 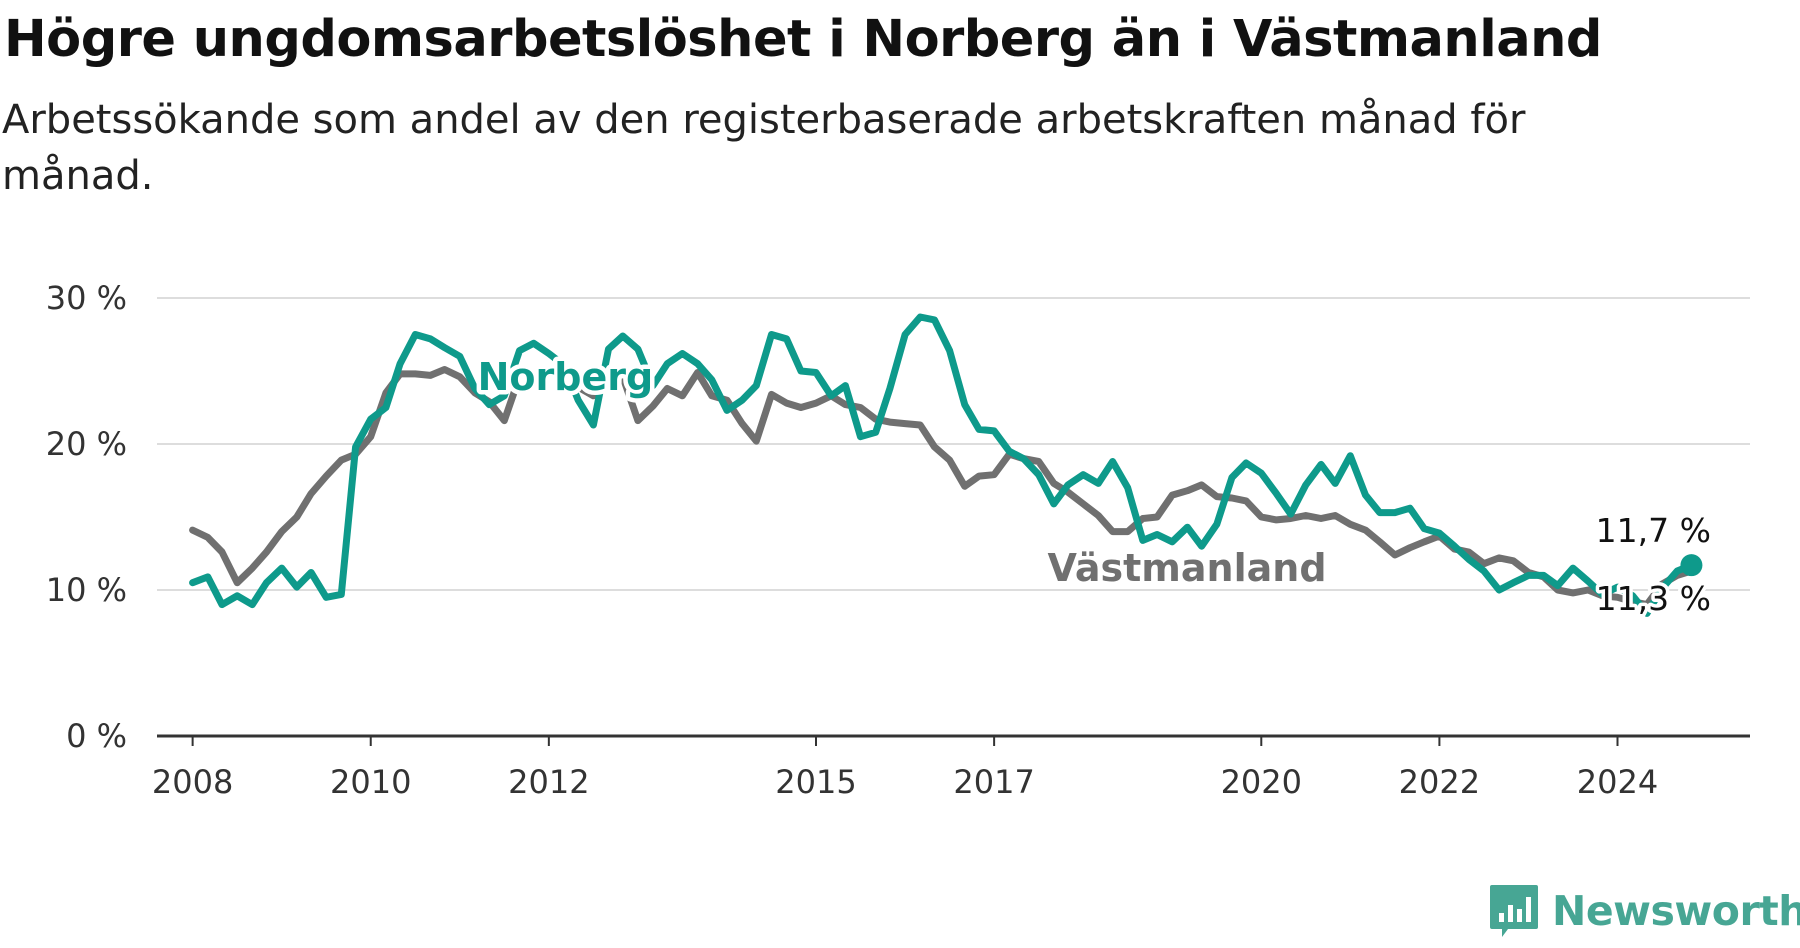 I want to click on y-tick-label: 10 %, so click(x=86, y=590).